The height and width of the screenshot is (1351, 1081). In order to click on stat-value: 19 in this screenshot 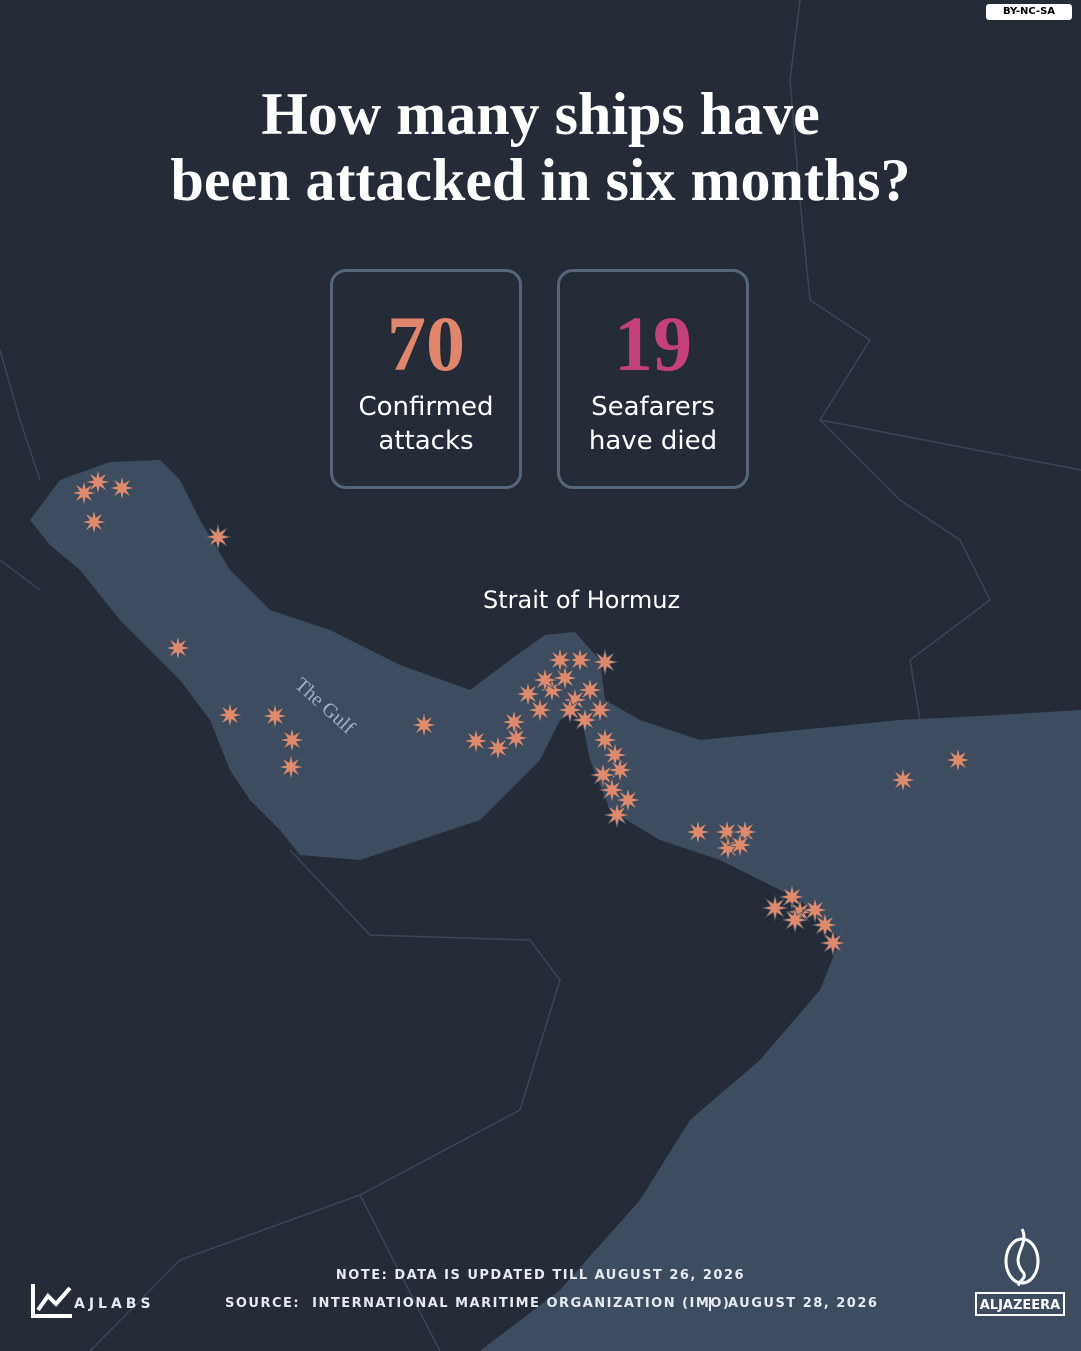, I will do `click(653, 343)`.